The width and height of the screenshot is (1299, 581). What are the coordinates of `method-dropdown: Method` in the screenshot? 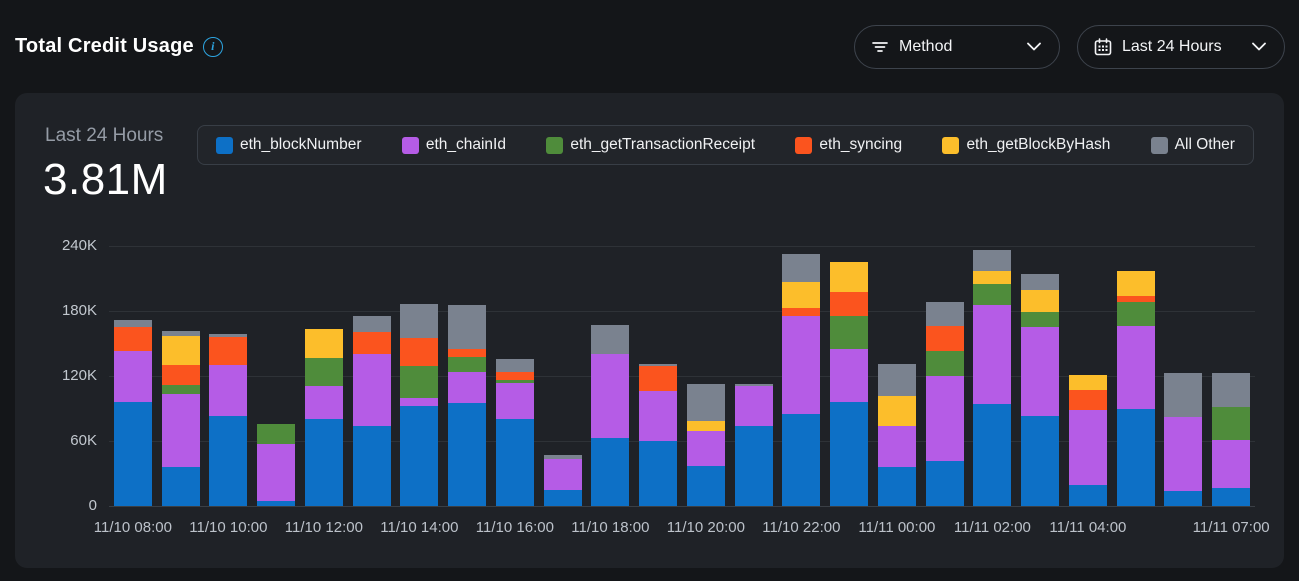 It's located at (957, 46).